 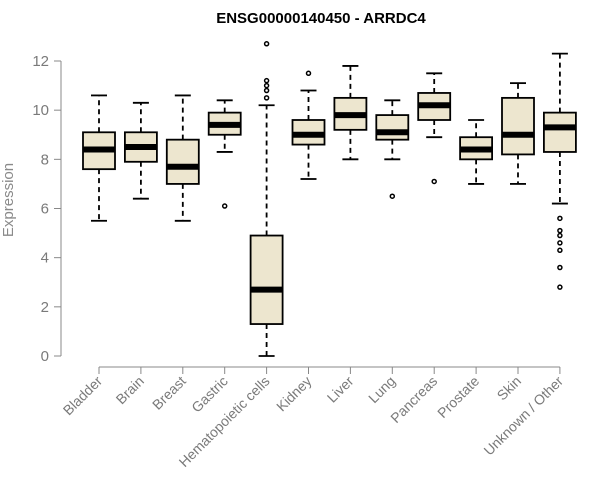 I want to click on x-tick-label: Unknown / Other, so click(x=523, y=416).